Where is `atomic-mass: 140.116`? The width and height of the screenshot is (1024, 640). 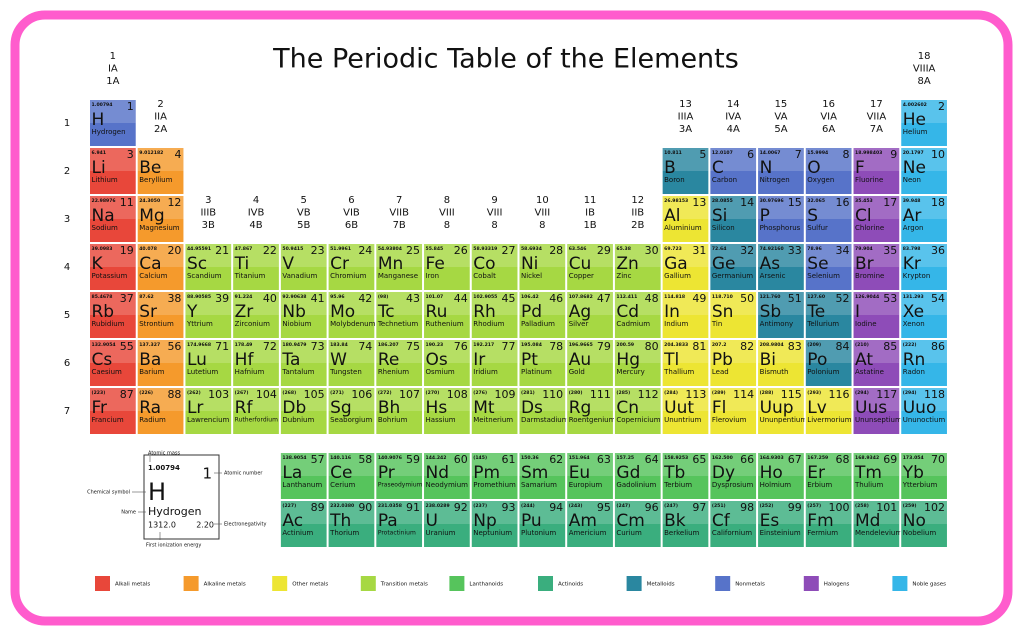 atomic-mass: 140.116 is located at coordinates (340, 458).